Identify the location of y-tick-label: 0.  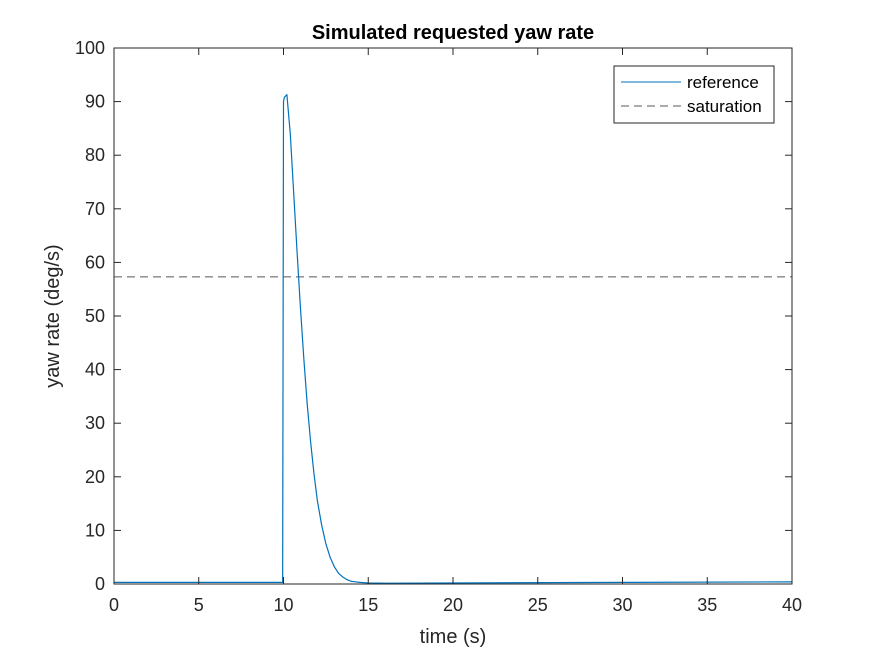
(100, 584).